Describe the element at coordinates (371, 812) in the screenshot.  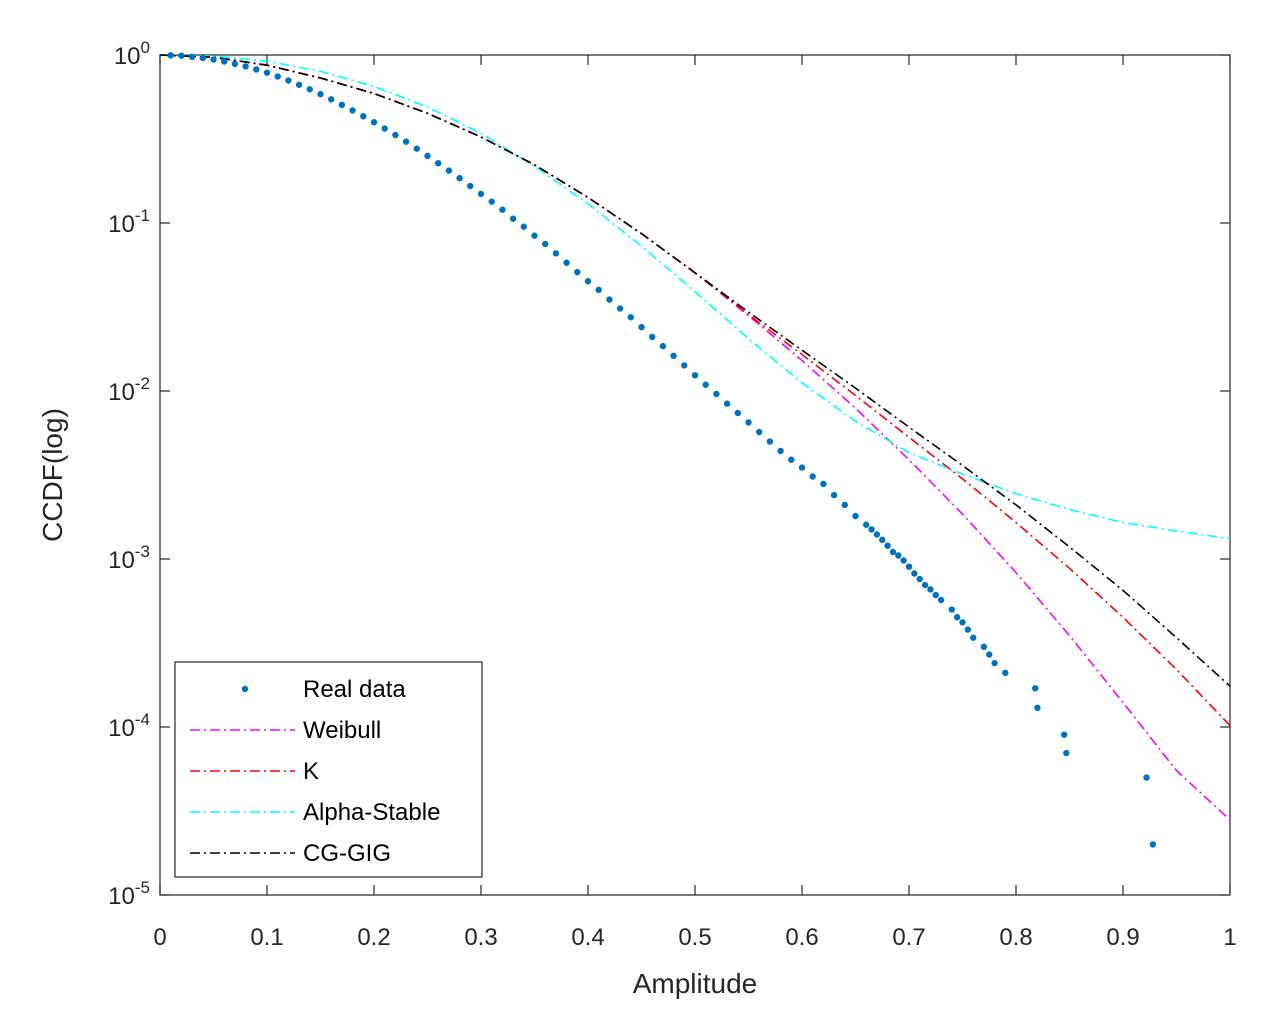
I see `legend-label-alpha-stable: Alpha-Stable` at that location.